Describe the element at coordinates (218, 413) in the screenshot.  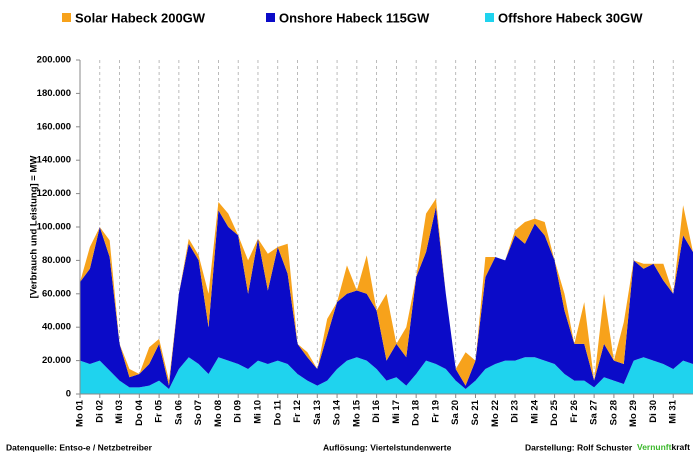
I see `x-tick-label: Mo 08` at that location.